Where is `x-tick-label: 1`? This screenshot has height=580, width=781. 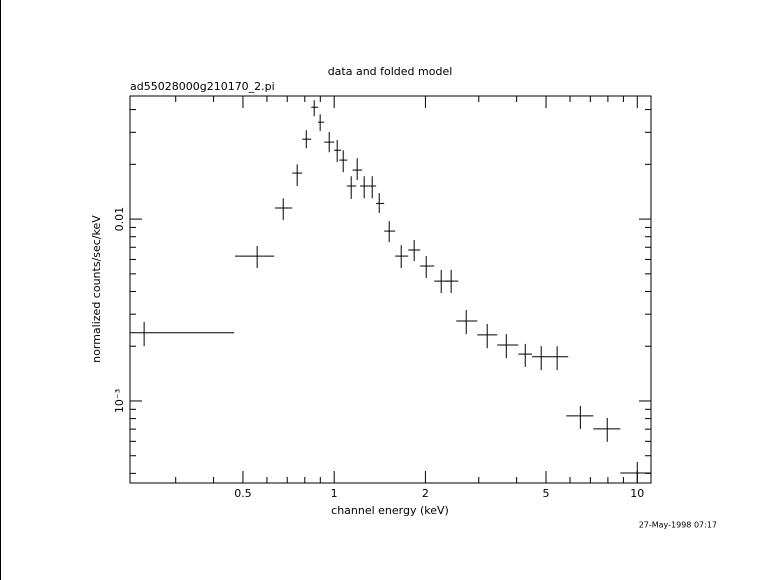 x-tick-label: 1 is located at coordinates (334, 493).